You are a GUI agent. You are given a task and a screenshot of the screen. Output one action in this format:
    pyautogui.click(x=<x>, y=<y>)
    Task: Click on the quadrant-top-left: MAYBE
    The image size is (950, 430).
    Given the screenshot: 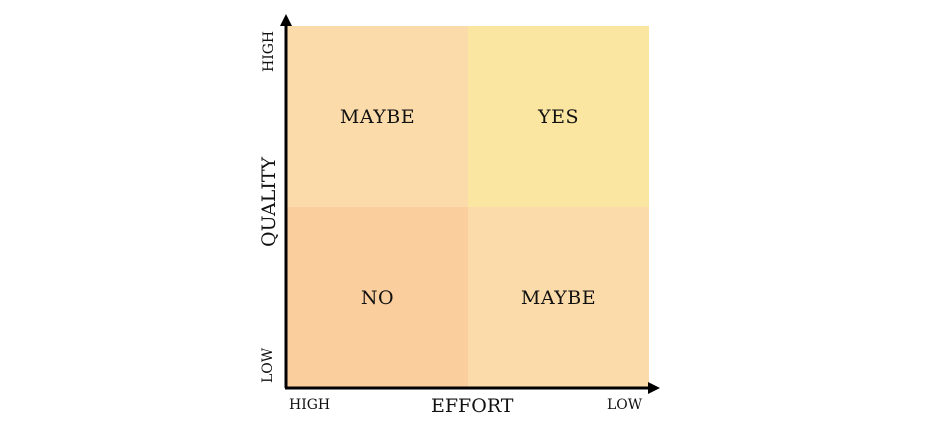 What is the action you would take?
    pyautogui.click(x=377, y=116)
    